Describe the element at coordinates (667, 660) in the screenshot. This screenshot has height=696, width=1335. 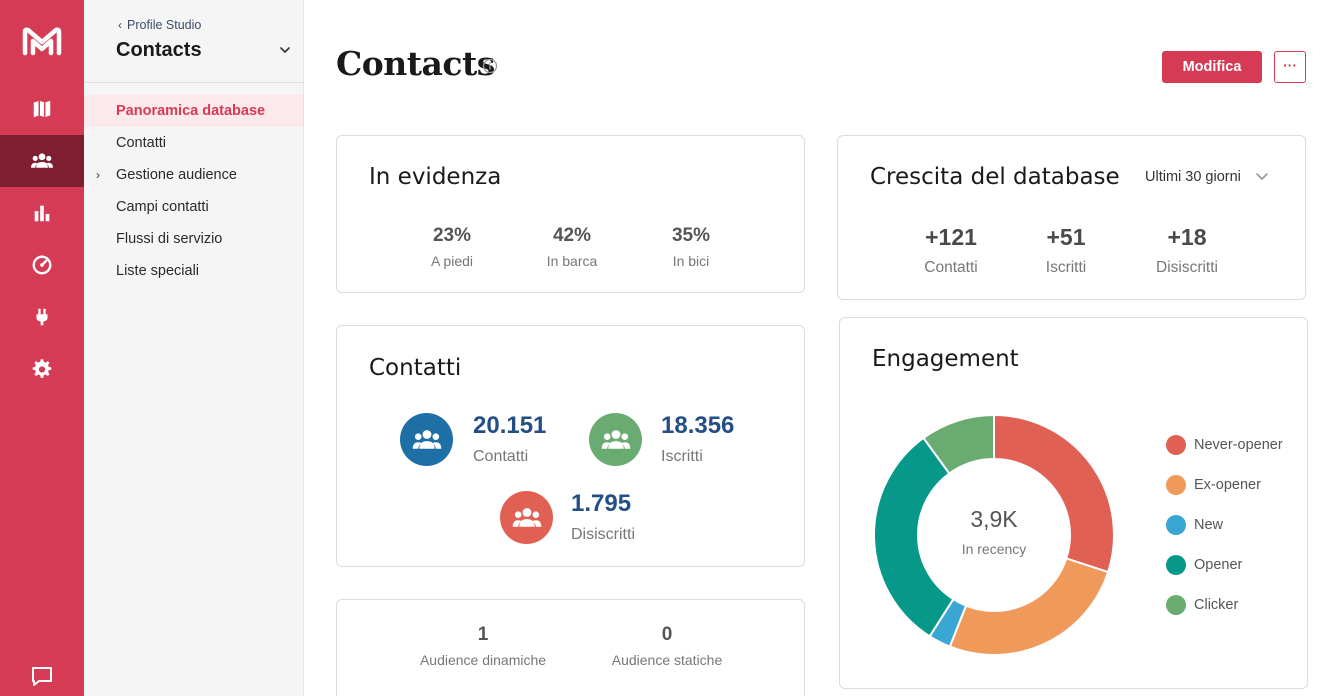
I see `stat-label: Audience statiche` at that location.